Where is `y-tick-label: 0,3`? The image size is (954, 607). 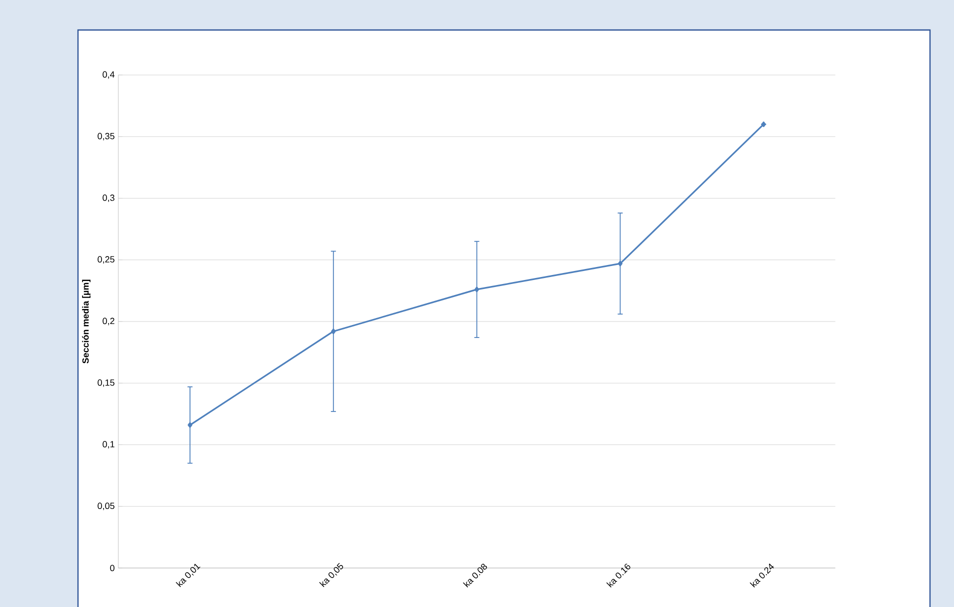
y-tick-label: 0,3 is located at coordinates (108, 198).